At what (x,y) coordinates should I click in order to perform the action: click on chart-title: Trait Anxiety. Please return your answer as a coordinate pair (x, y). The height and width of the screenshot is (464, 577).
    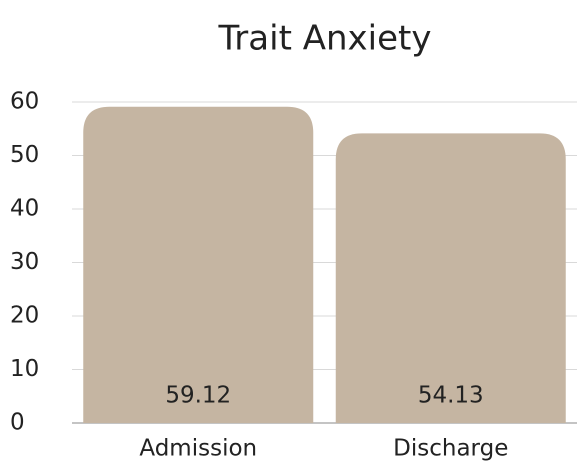
    Looking at the image, I should click on (325, 39).